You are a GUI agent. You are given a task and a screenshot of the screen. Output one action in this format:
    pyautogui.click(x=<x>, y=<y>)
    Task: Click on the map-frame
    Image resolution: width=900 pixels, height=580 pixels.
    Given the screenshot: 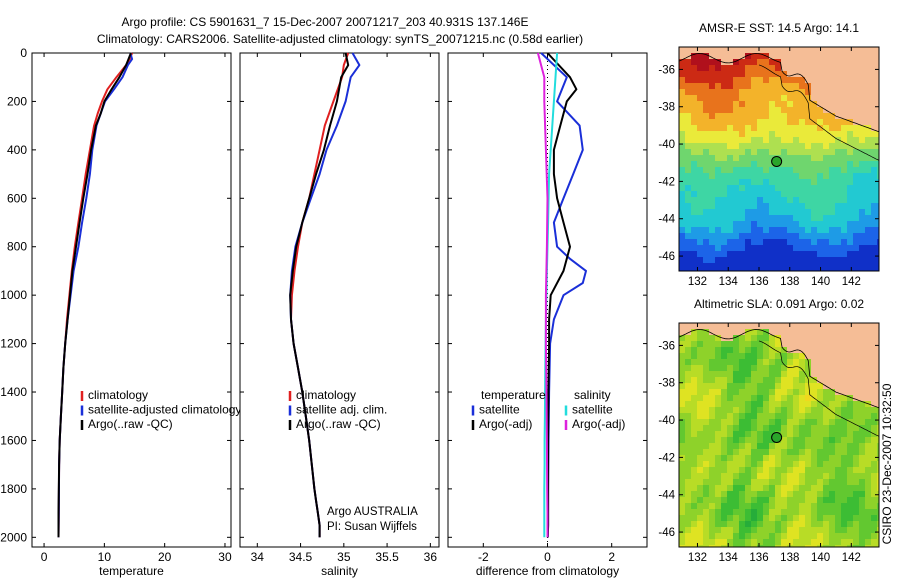 What is the action you would take?
    pyautogui.click(x=779, y=159)
    